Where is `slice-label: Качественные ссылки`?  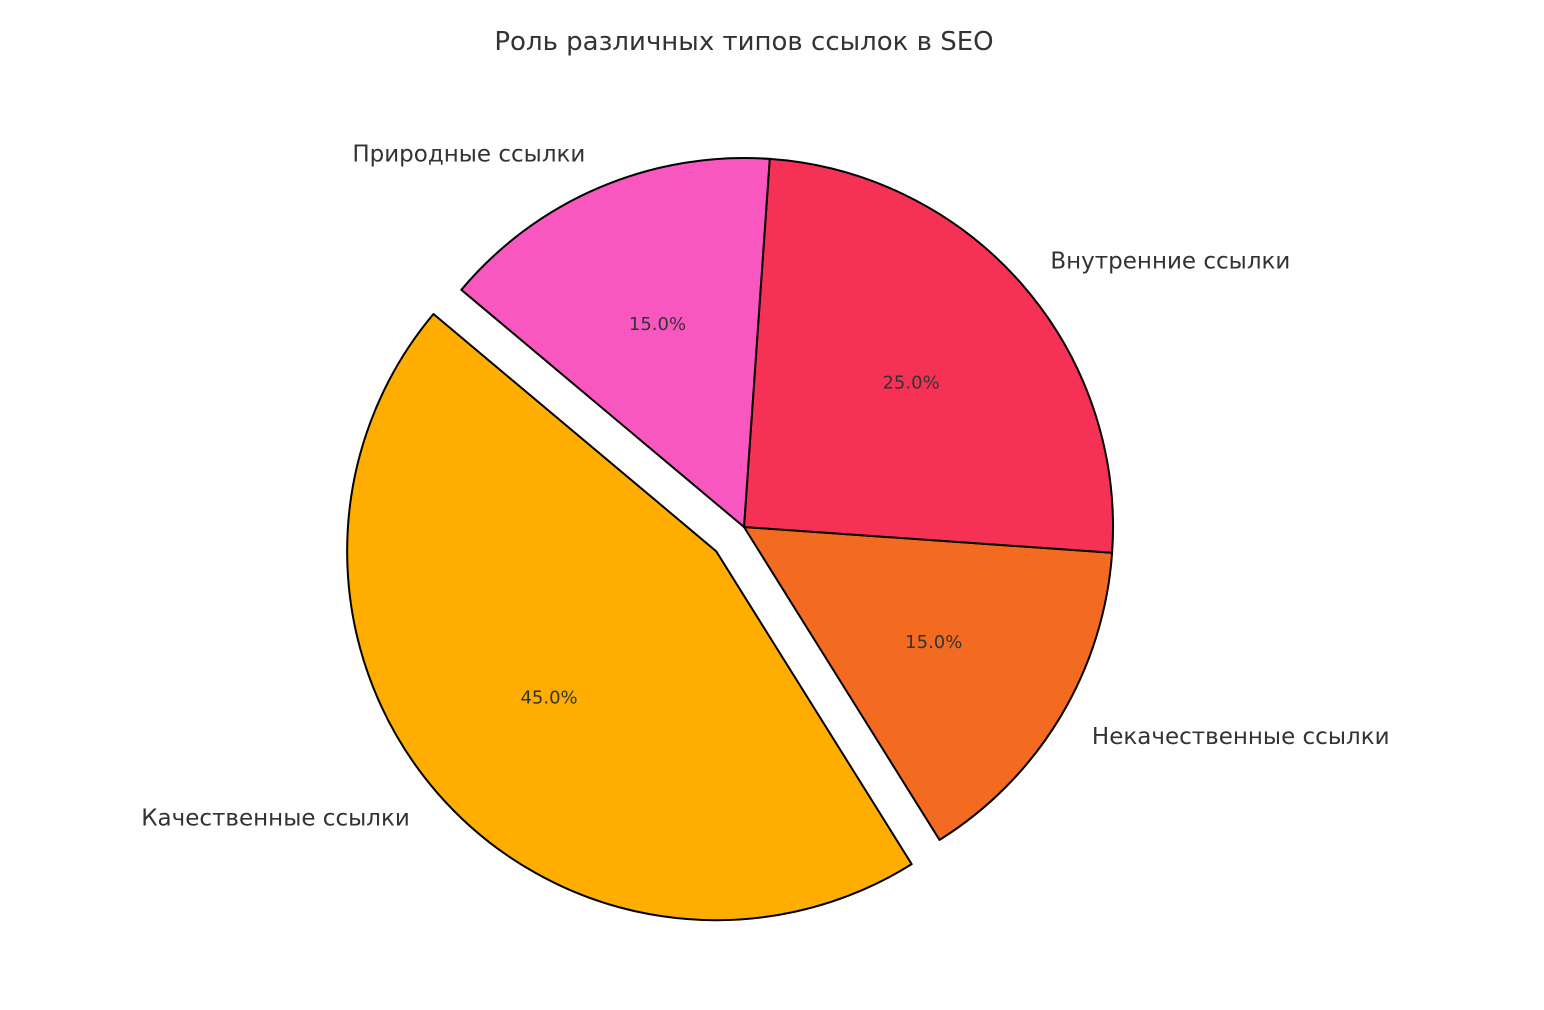 slice-label: Качественные ссылки is located at coordinates (275, 819).